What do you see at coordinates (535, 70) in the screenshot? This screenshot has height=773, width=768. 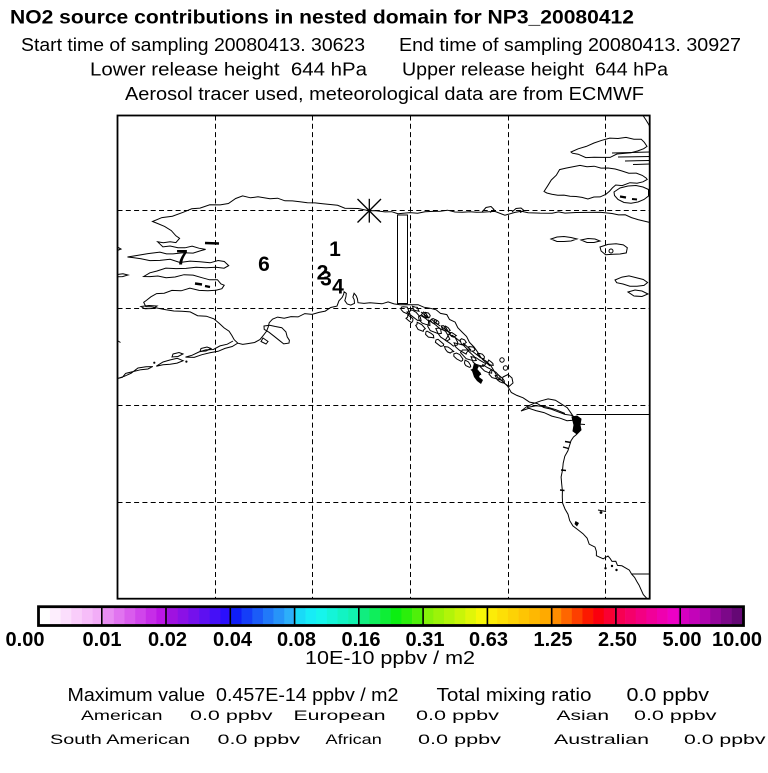 I see `svg-text: Upper release height 644 hPa` at bounding box center [535, 70].